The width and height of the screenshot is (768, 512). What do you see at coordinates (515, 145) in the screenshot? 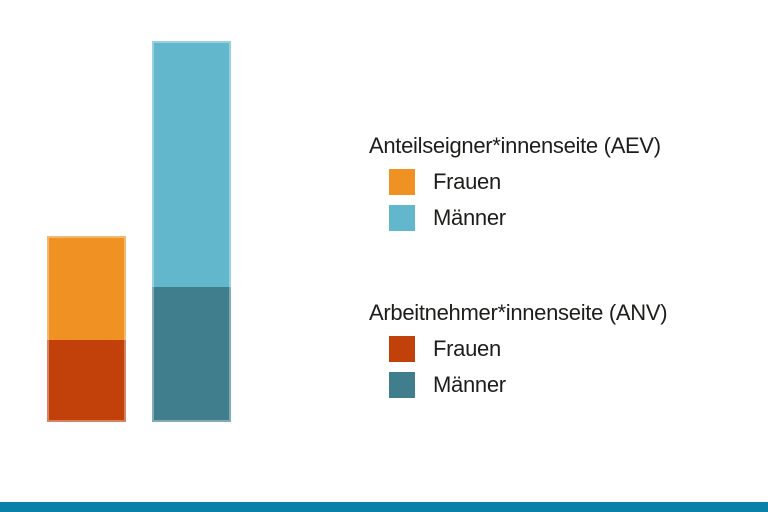
I see `legend-title-aev: Anteilseigner*innenseite (AEV)` at bounding box center [515, 145].